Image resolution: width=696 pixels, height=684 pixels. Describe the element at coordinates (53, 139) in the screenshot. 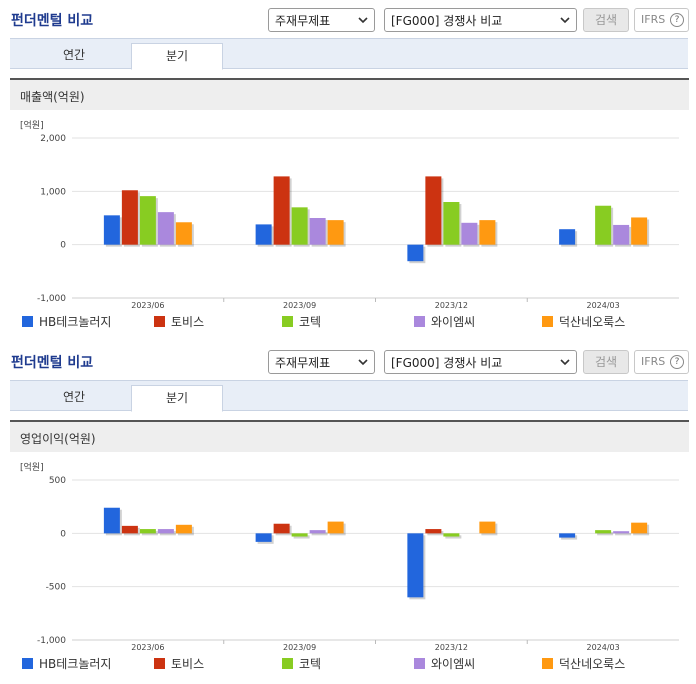

I see `y-tick-label: 2,000` at that location.